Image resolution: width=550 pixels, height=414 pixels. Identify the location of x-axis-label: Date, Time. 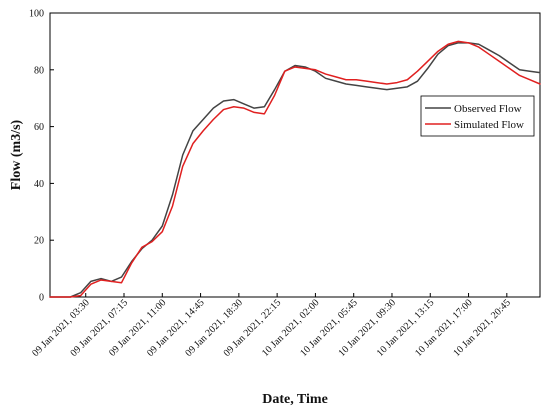
(295, 399).